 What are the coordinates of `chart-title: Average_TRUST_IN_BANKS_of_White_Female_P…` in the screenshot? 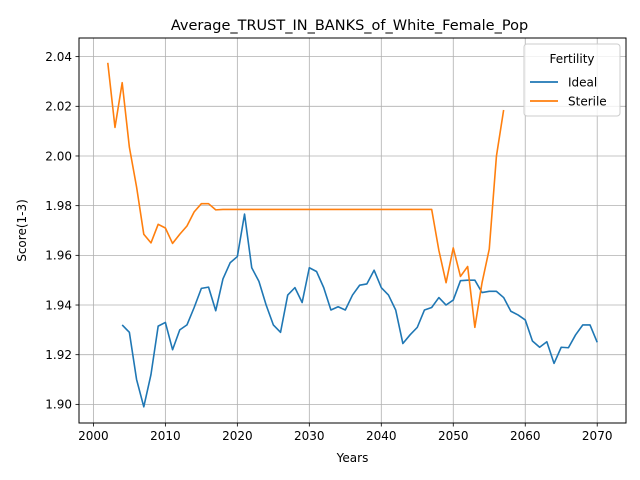 It's located at (349, 26).